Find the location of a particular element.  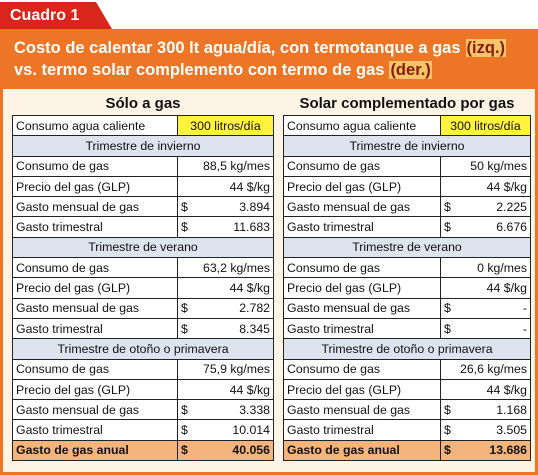

table-row: Consumo de gas 75,9 kg/mes is located at coordinates (143, 369).